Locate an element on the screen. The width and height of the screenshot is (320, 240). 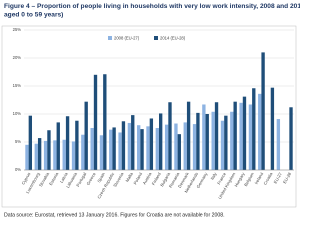
y-tick-label: 15% is located at coordinates (17, 85).